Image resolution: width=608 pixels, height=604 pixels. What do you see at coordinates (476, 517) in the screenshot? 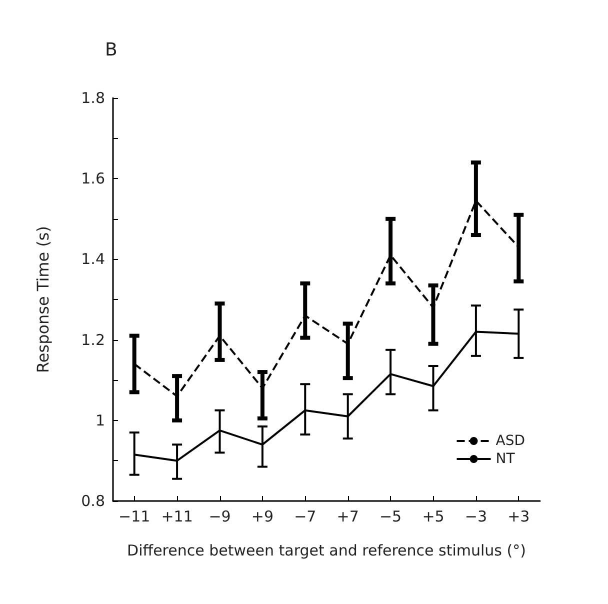
I see `x-tick-label: −3` at bounding box center [476, 517].